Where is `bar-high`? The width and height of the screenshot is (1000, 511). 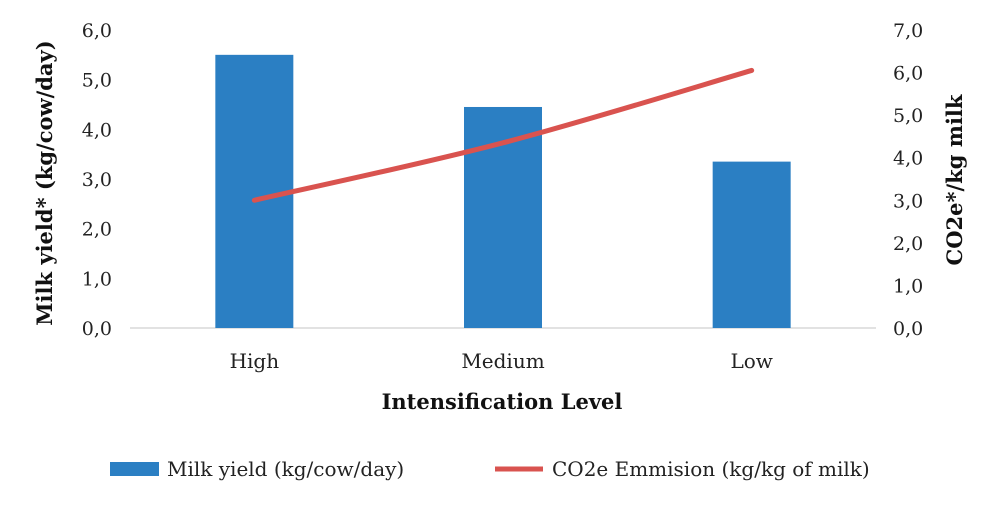 bar-high is located at coordinates (254, 191).